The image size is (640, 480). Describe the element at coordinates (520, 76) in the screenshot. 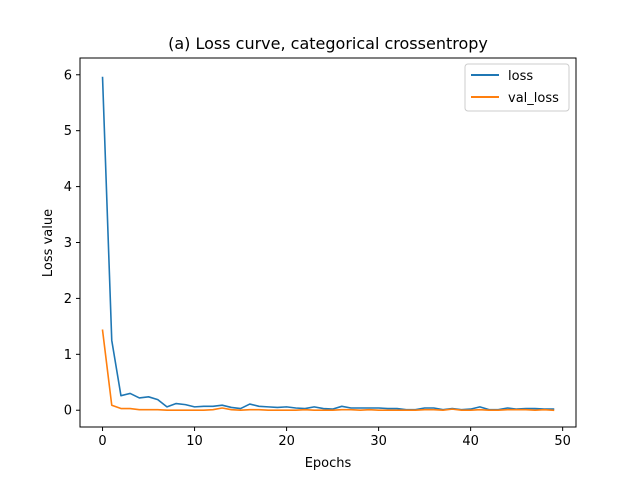

I see `legend-label-loss: loss` at that location.